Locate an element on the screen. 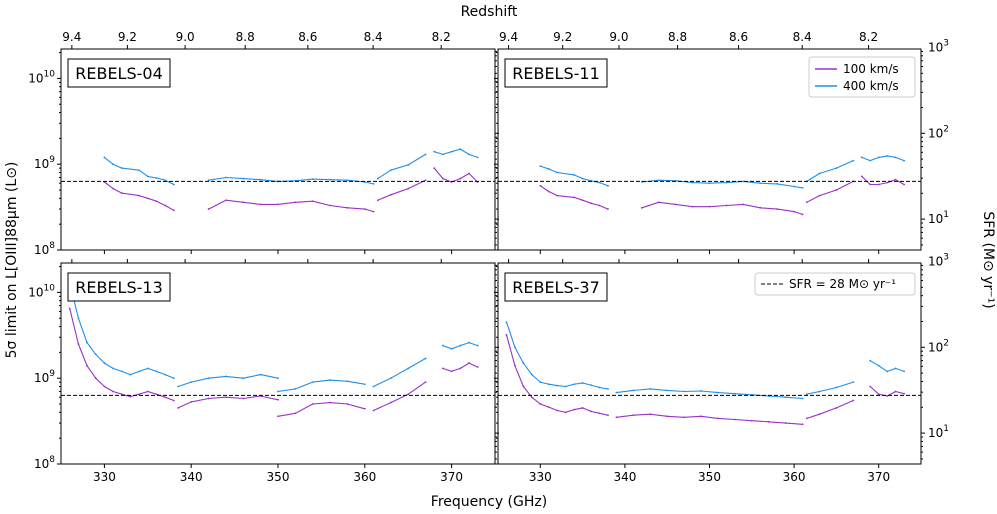 The width and height of the screenshot is (997, 514). legend-box is located at coordinates (862, 77).